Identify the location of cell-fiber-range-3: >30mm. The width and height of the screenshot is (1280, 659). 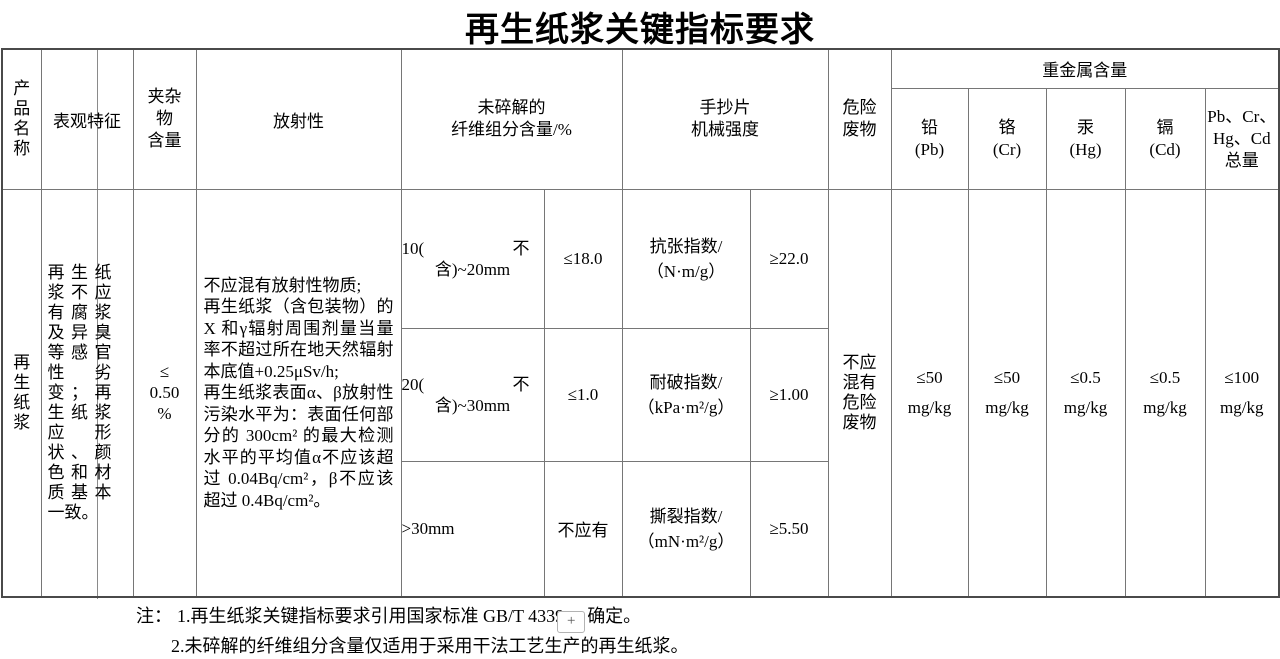
(472, 529).